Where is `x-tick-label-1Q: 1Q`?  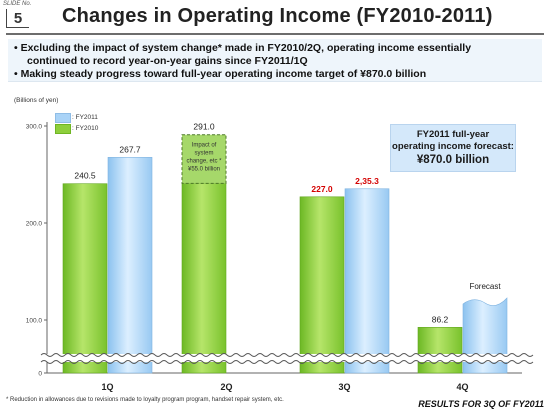
x-tick-label-1Q: 1Q is located at coordinates (107, 387).